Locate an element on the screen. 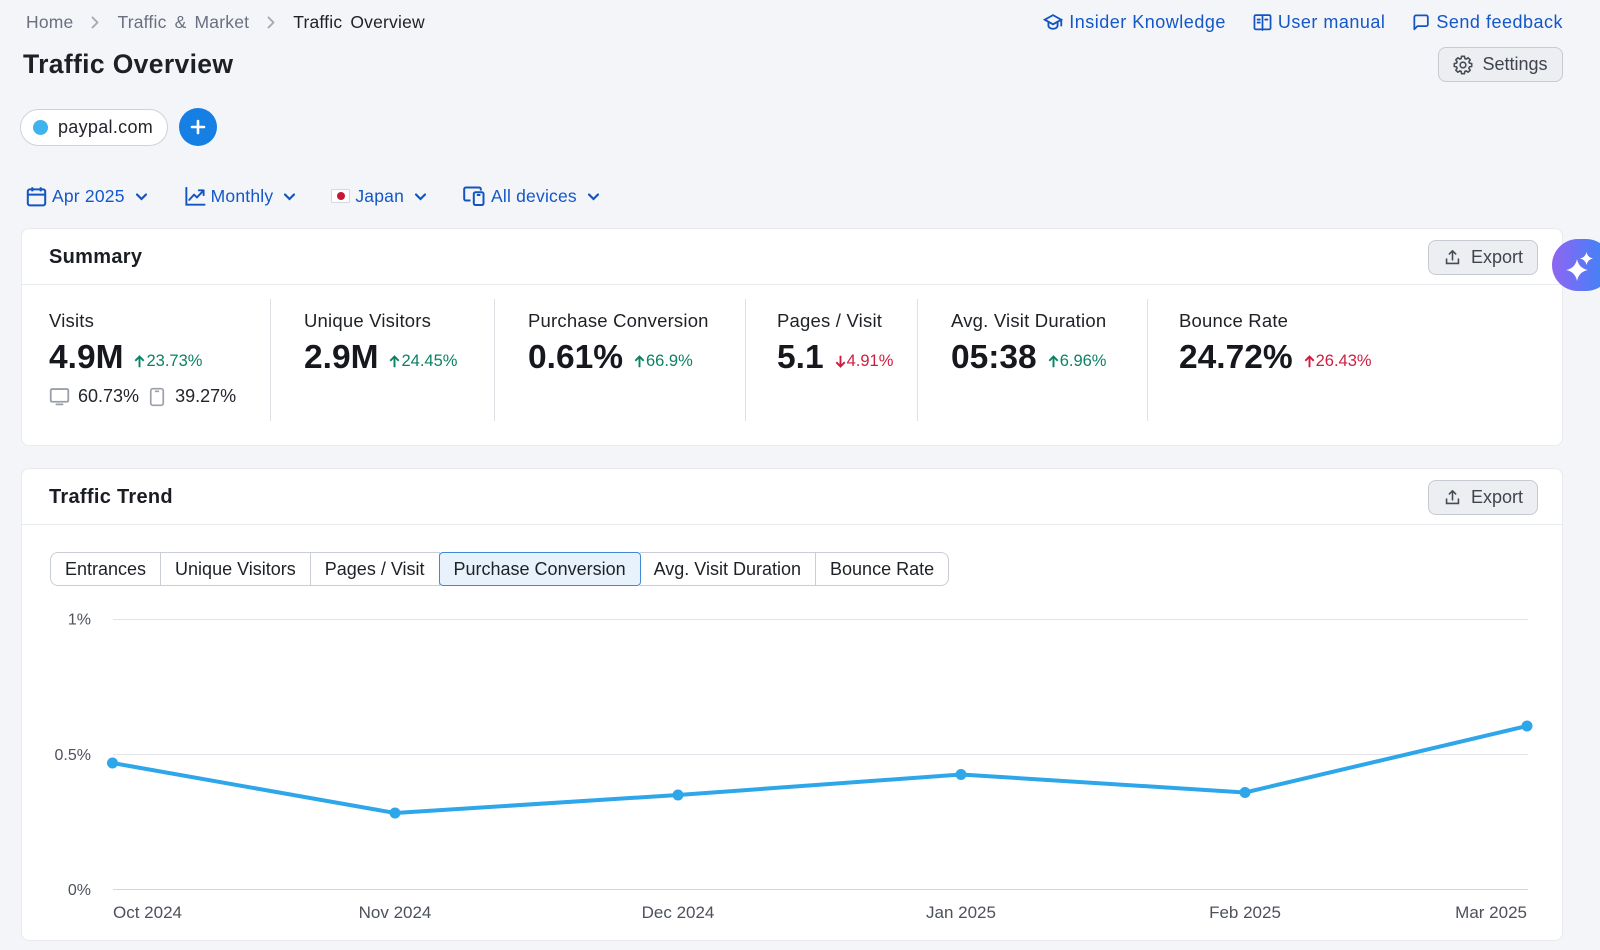 The image size is (1600, 950). svg-text: Jan 2025 is located at coordinates (961, 912).